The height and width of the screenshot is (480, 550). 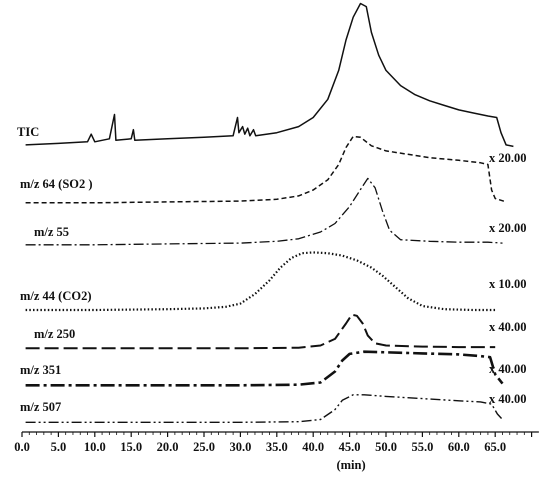 I want to click on trace-5-scale-label: x 40.00, so click(x=508, y=369).